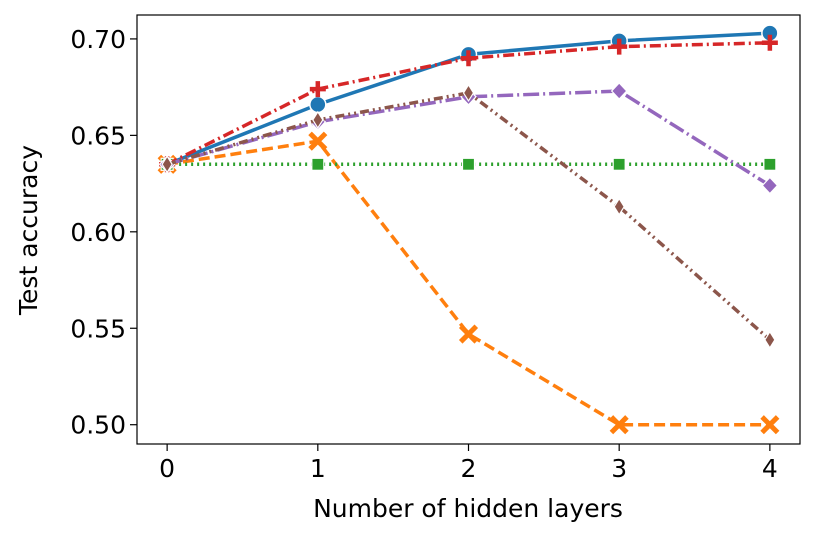 Image resolution: width=815 pixels, height=542 pixels. What do you see at coordinates (28, 230) in the screenshot?
I see `y-axis-label: Test accuracy` at bounding box center [28, 230].